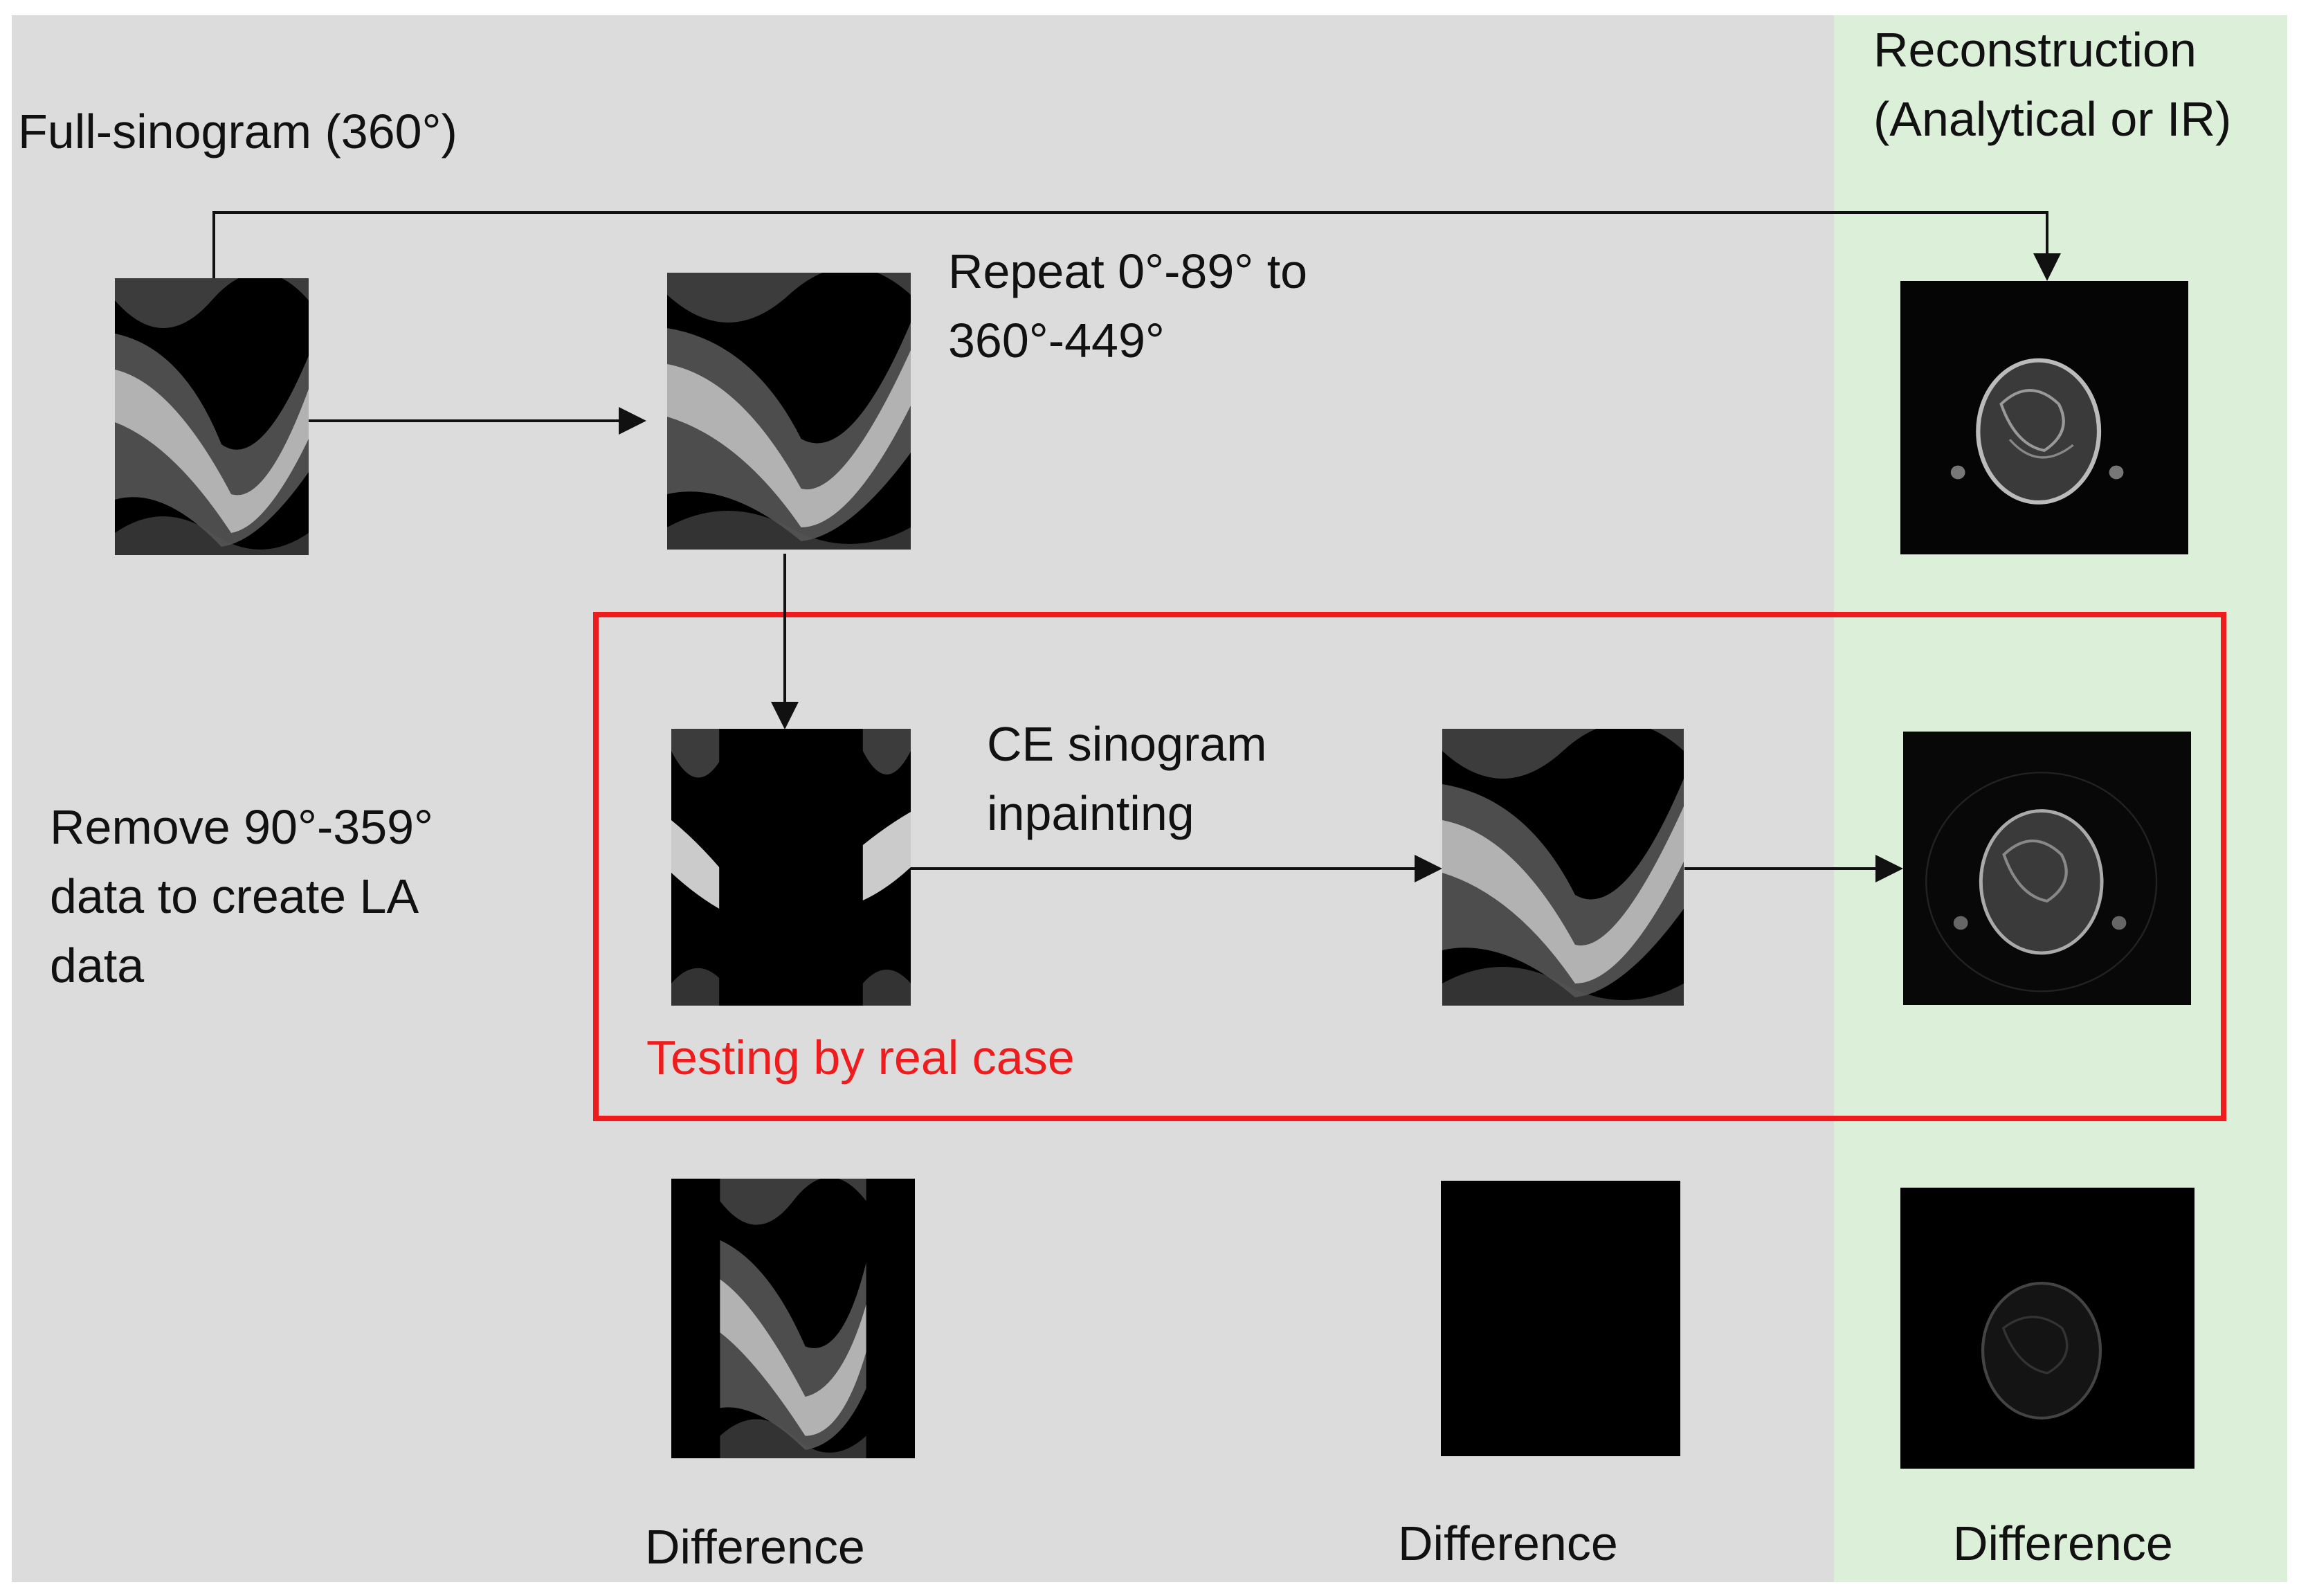  What do you see at coordinates (2044, 417) in the screenshot?
I see `full-reconstruction-image` at bounding box center [2044, 417].